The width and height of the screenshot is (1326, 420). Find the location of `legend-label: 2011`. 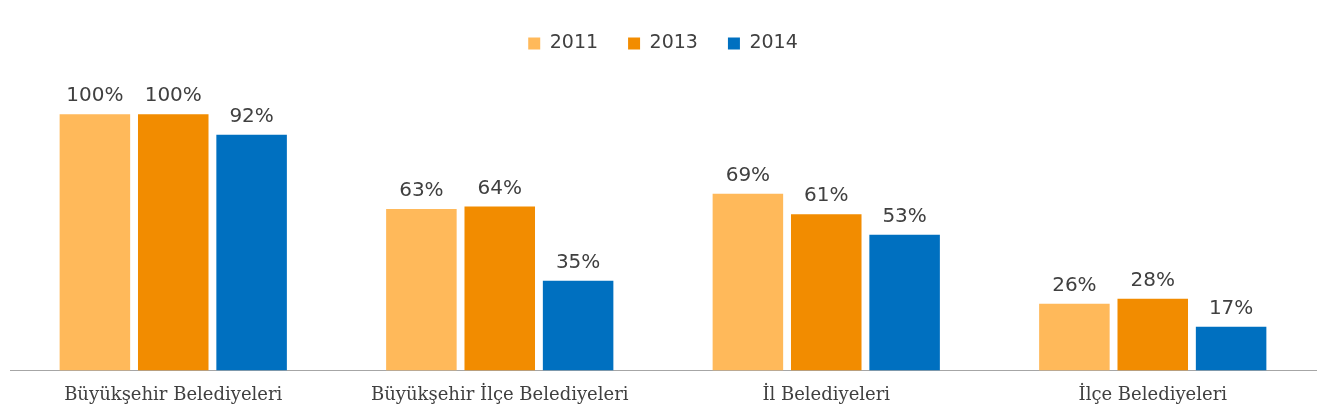

legend-label: 2011 is located at coordinates (574, 41).